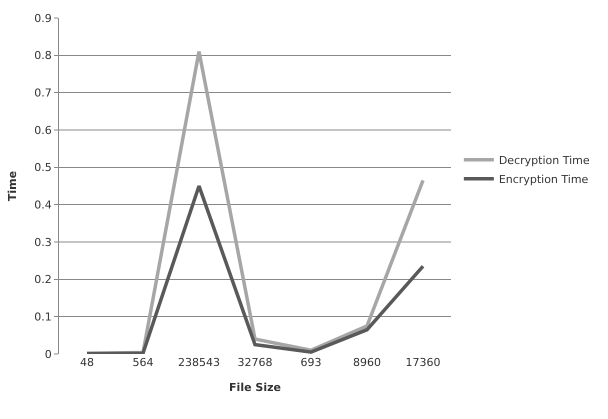 The height and width of the screenshot is (419, 608). I want to click on legend-label: Encryption Time, so click(543, 179).